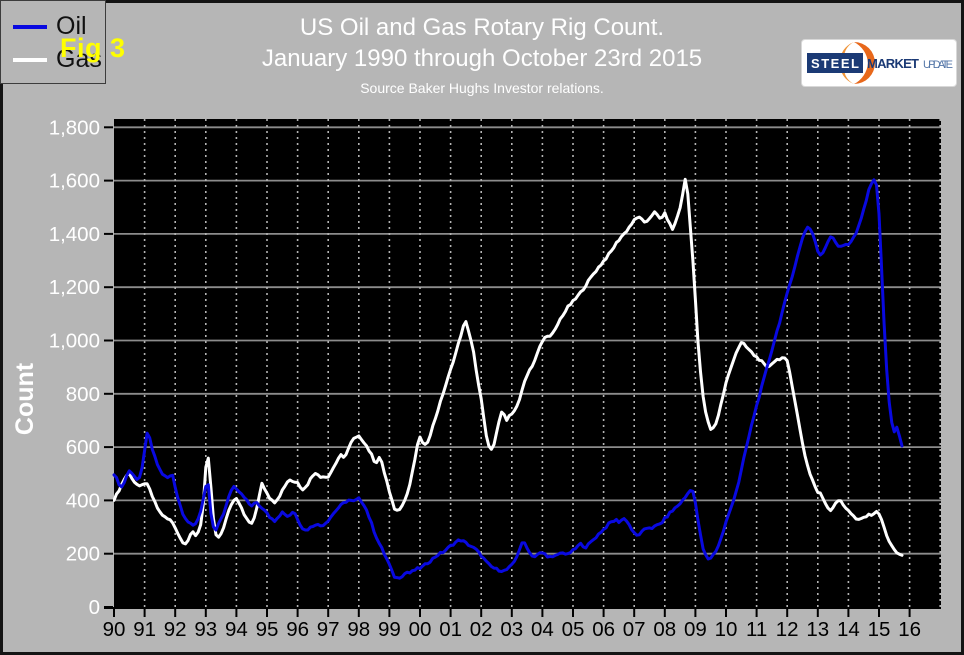 The width and height of the screenshot is (964, 655). What do you see at coordinates (482, 88) in the screenshot?
I see `source-caption: Source Baker Hughs Investor relations.` at bounding box center [482, 88].